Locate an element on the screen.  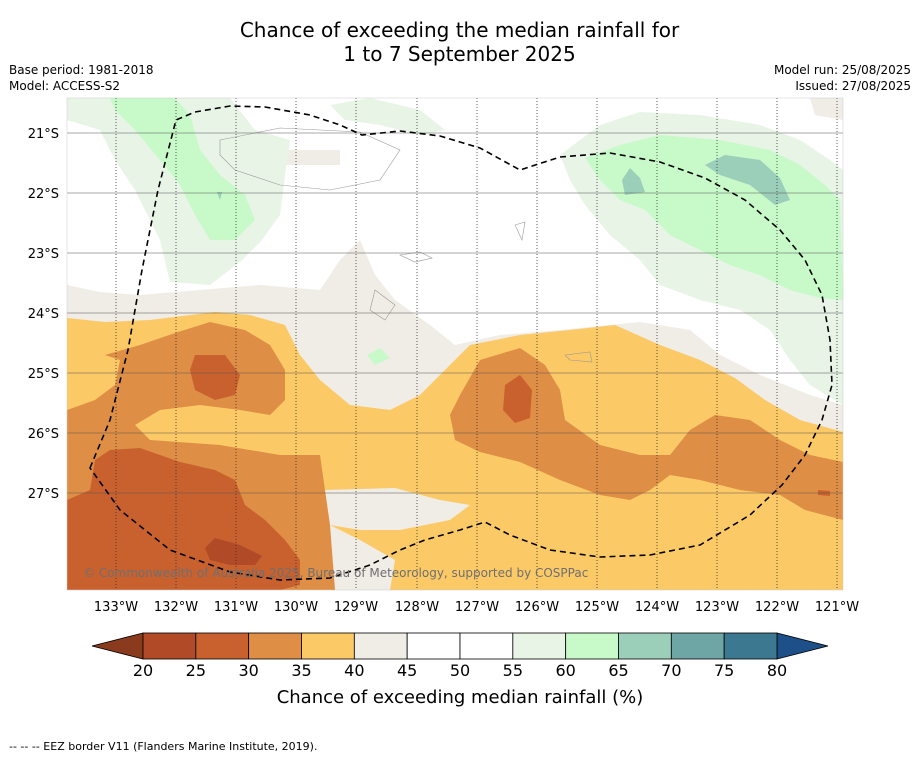
lat-label: 21°S is located at coordinates (43, 134).